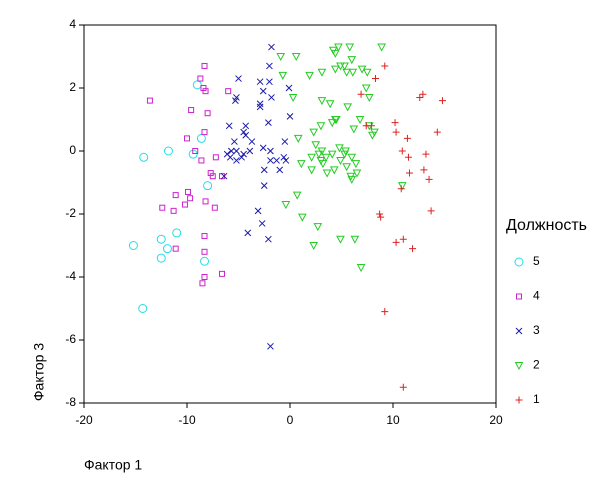  Describe the element at coordinates (70, 213) in the screenshot. I see `y-tick-label: -2` at that location.